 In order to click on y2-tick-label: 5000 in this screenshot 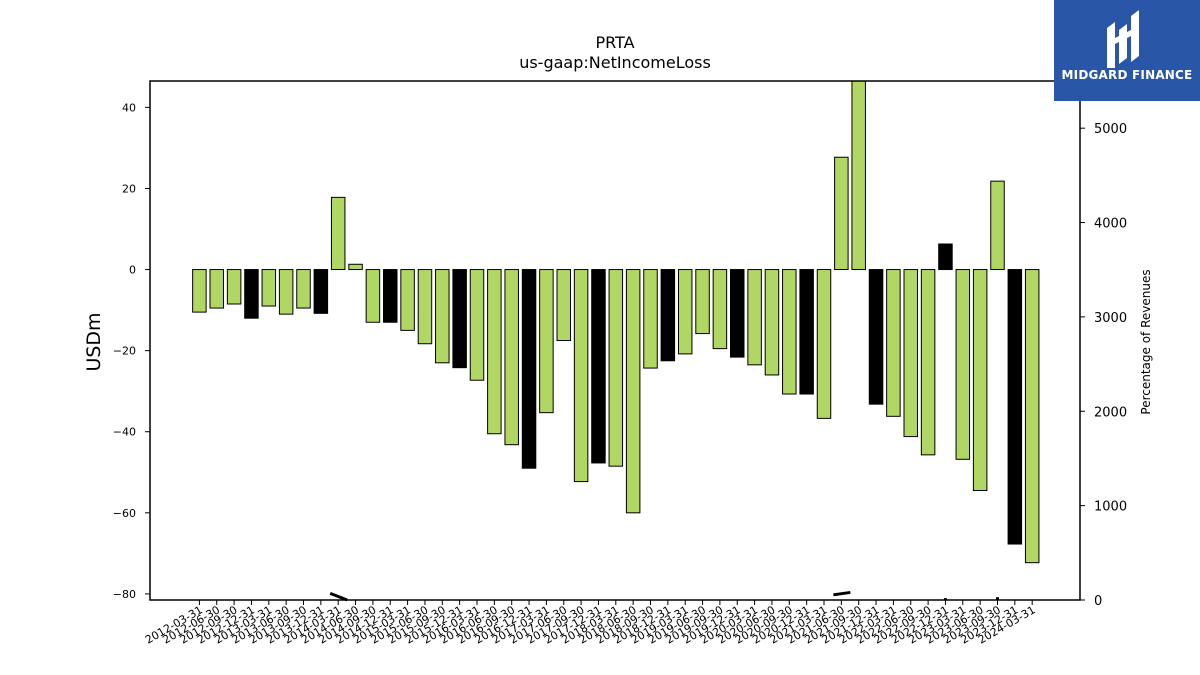, I will do `click(1110, 129)`.